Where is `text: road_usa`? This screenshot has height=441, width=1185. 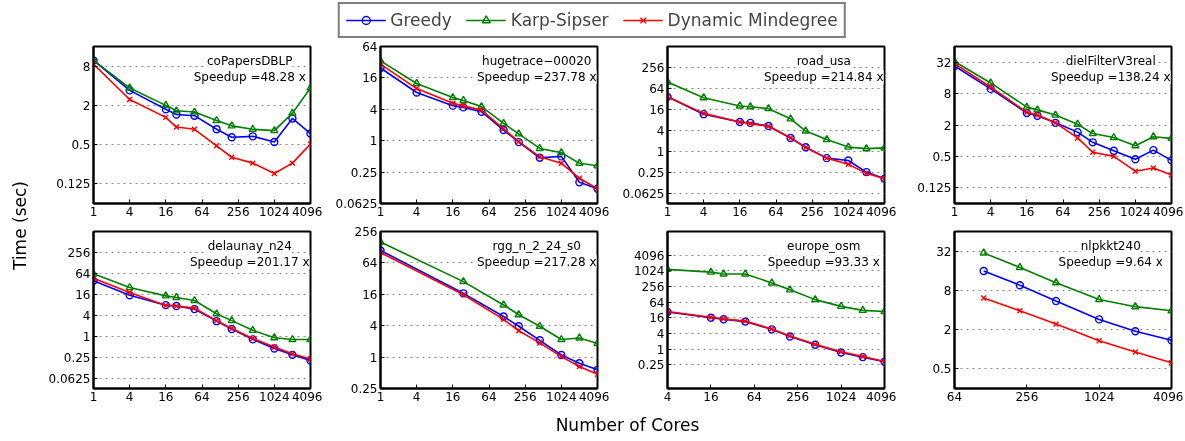
text: road_usa is located at coordinates (823, 61).